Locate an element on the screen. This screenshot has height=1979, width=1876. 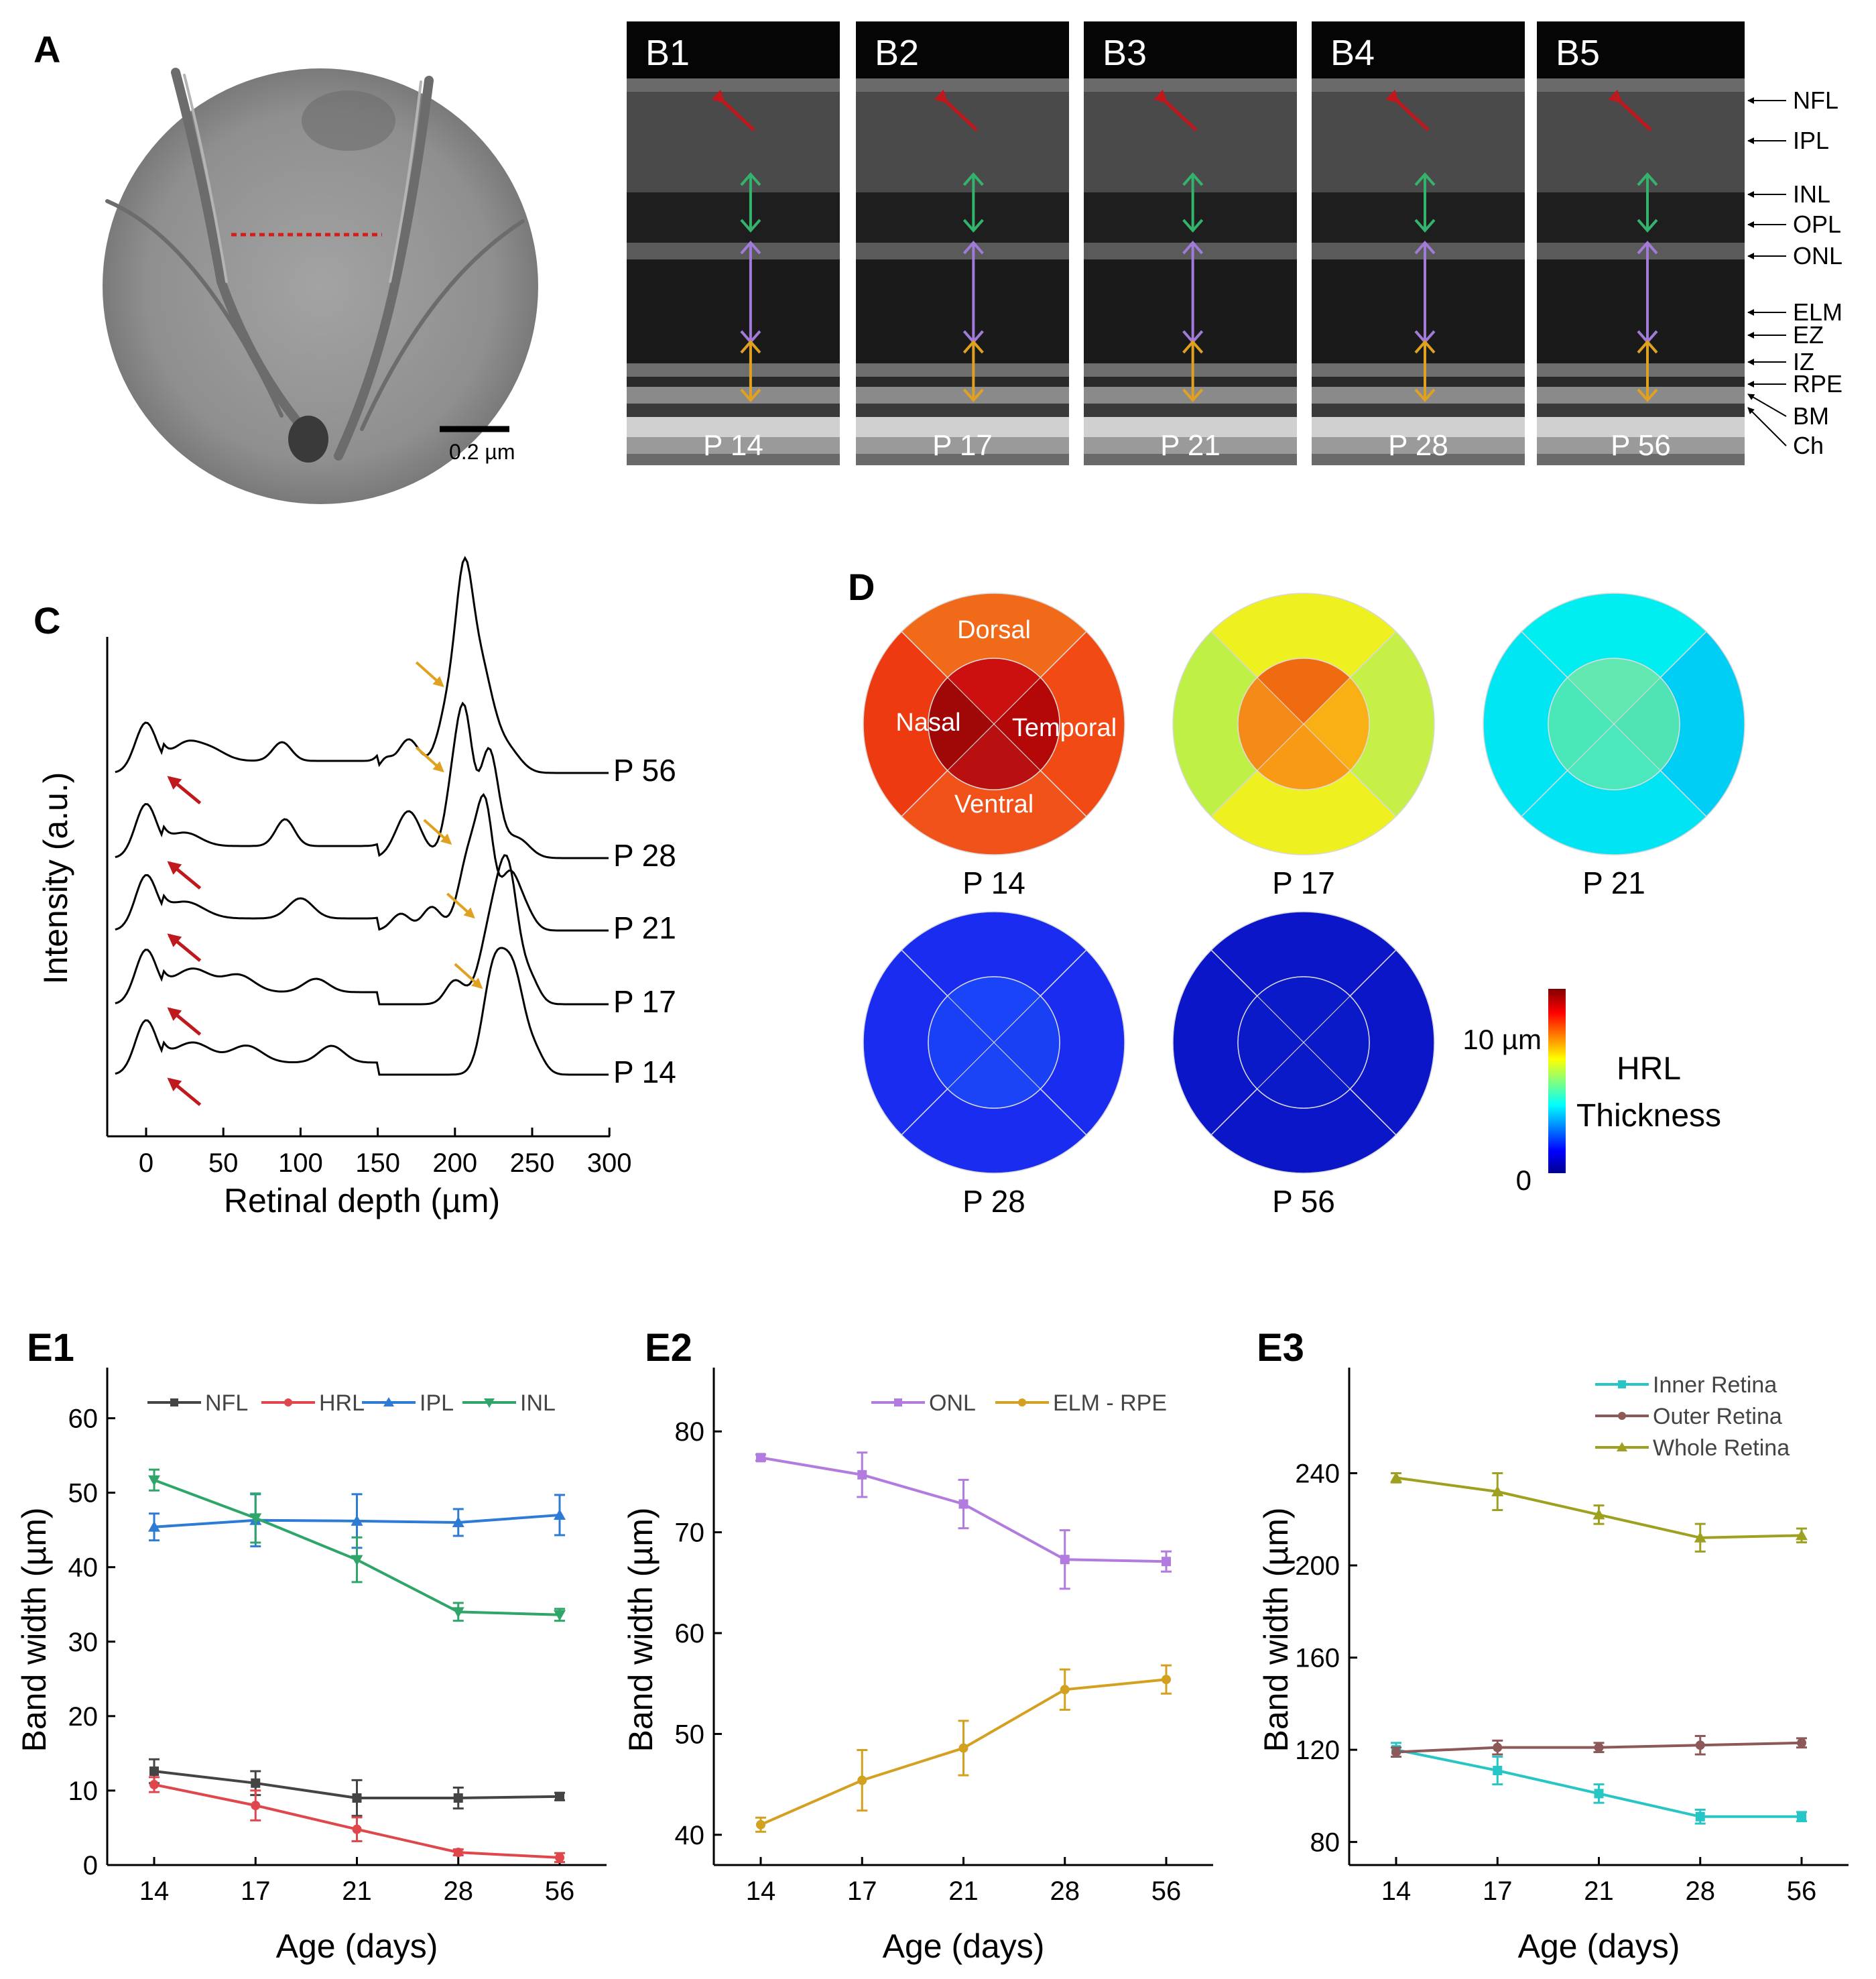
series-inner-retina: Inner Retina is located at coordinates (1599, 1598).